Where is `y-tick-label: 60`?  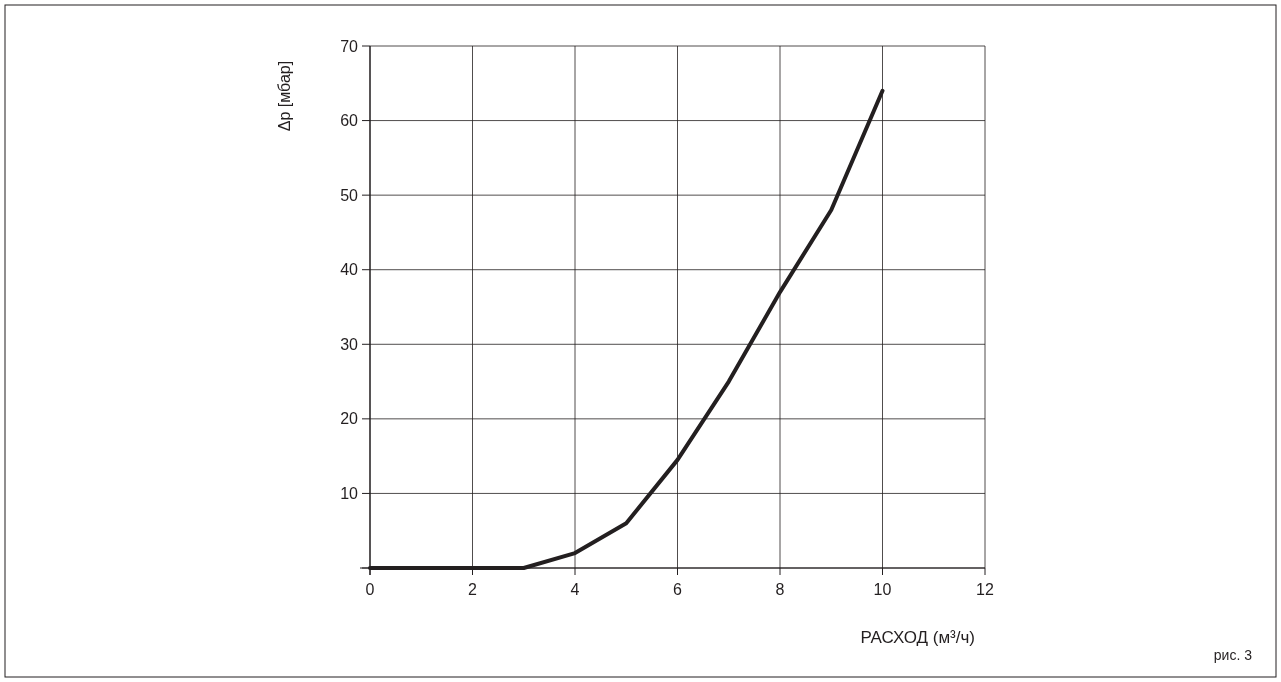 y-tick-label: 60 is located at coordinates (349, 121).